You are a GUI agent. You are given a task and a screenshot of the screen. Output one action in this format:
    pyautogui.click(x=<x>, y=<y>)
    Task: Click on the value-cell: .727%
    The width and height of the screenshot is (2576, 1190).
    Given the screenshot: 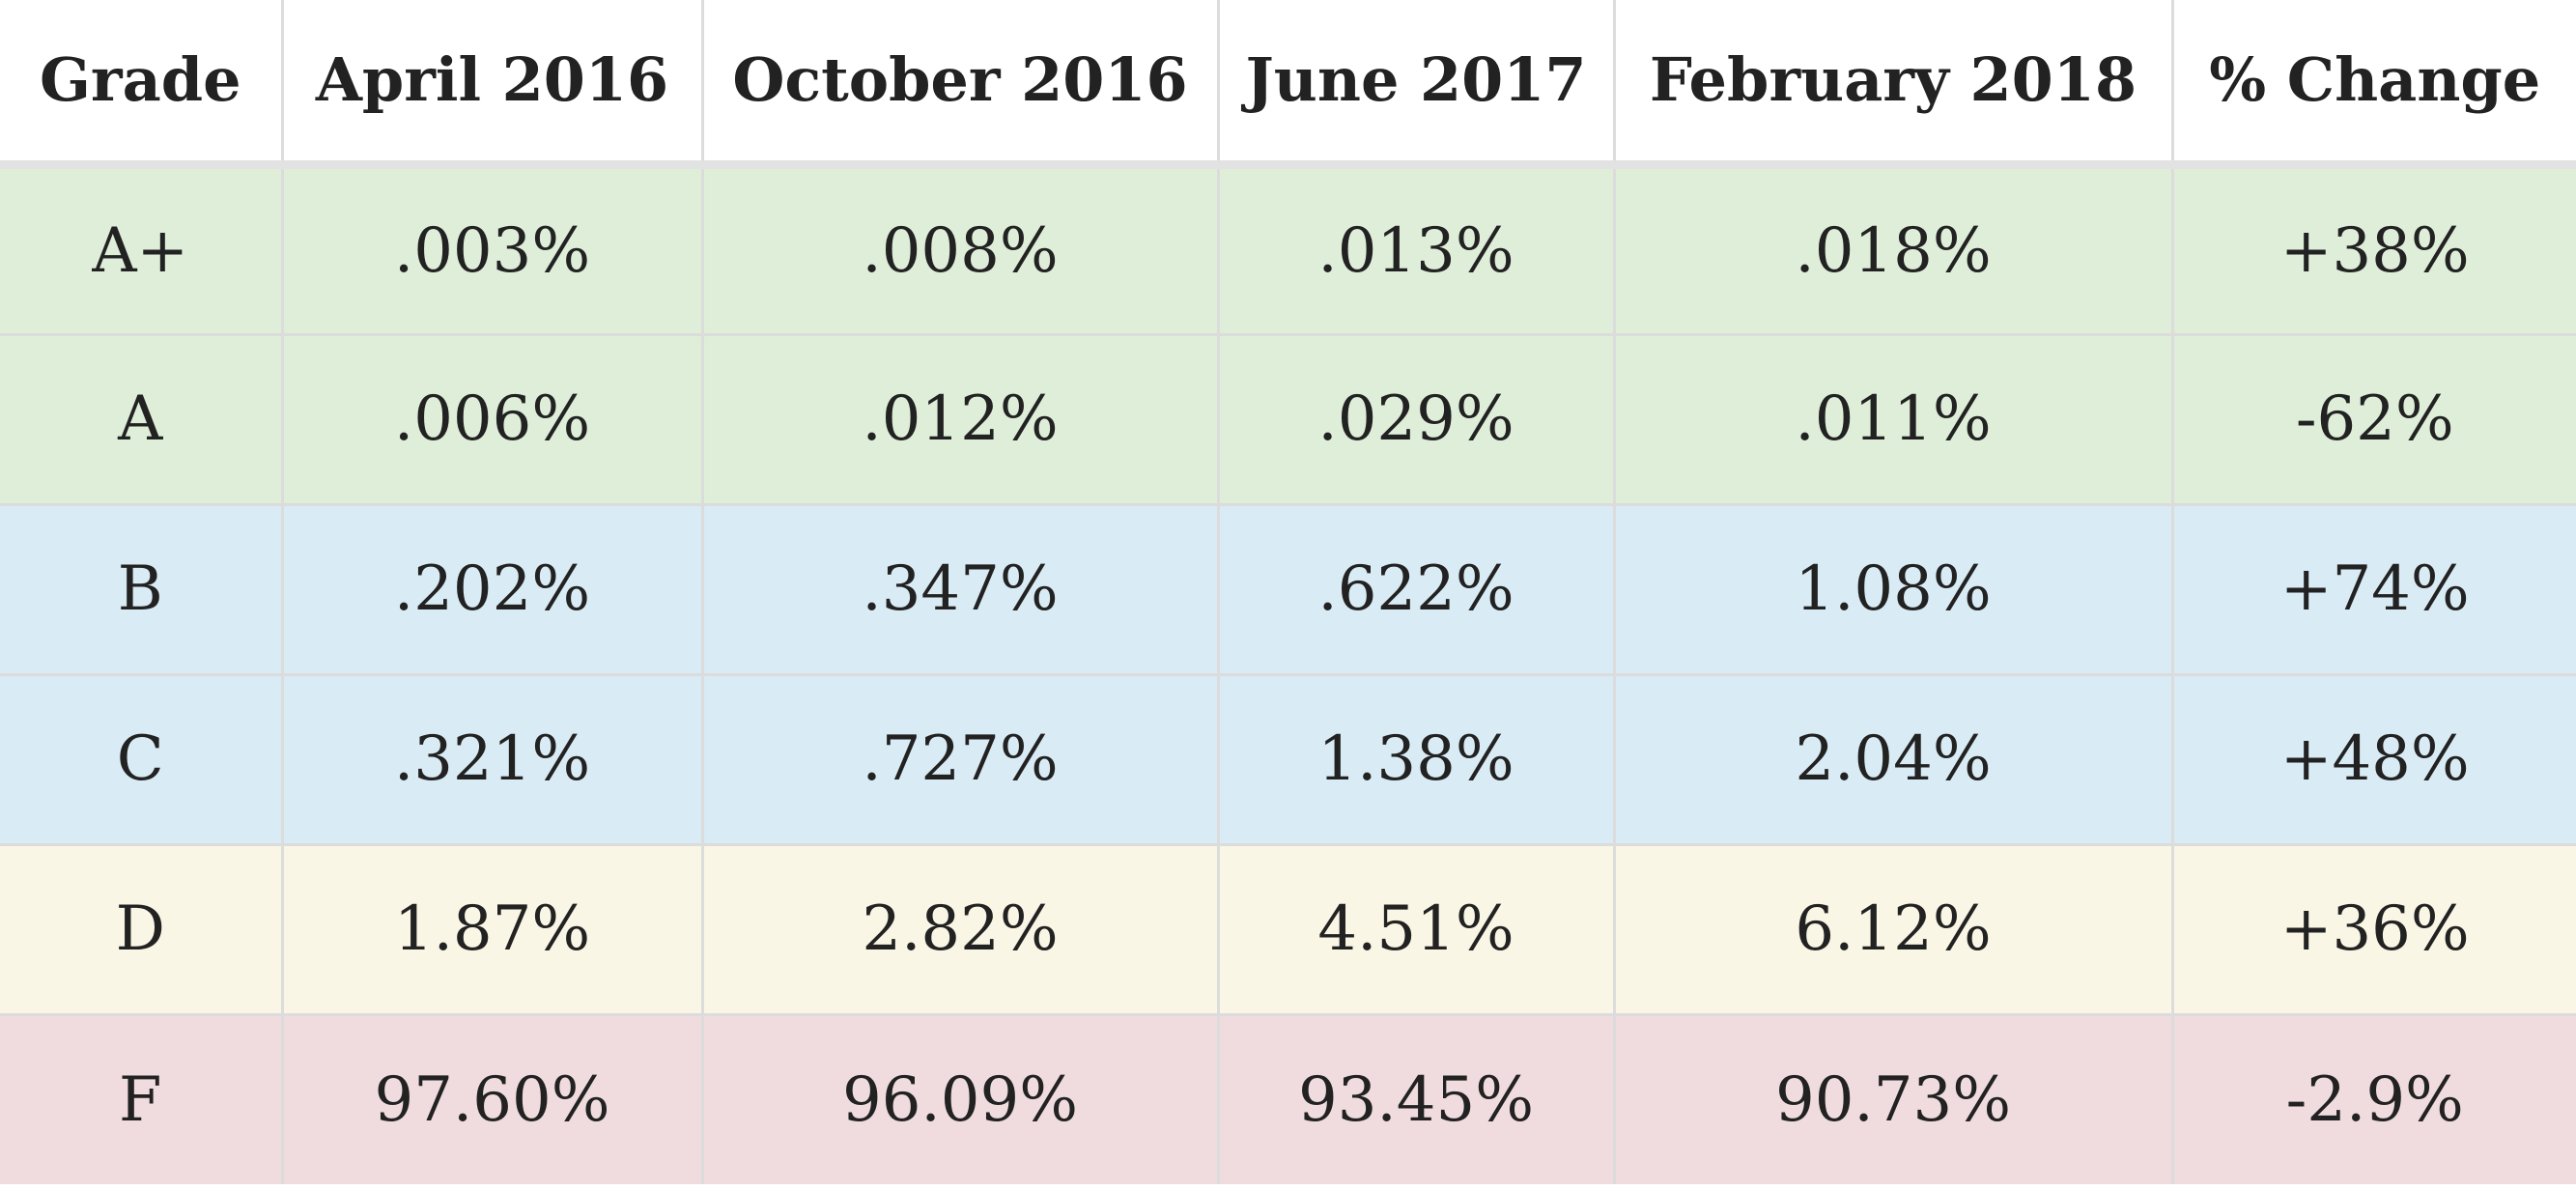 What is the action you would take?
    pyautogui.click(x=959, y=758)
    